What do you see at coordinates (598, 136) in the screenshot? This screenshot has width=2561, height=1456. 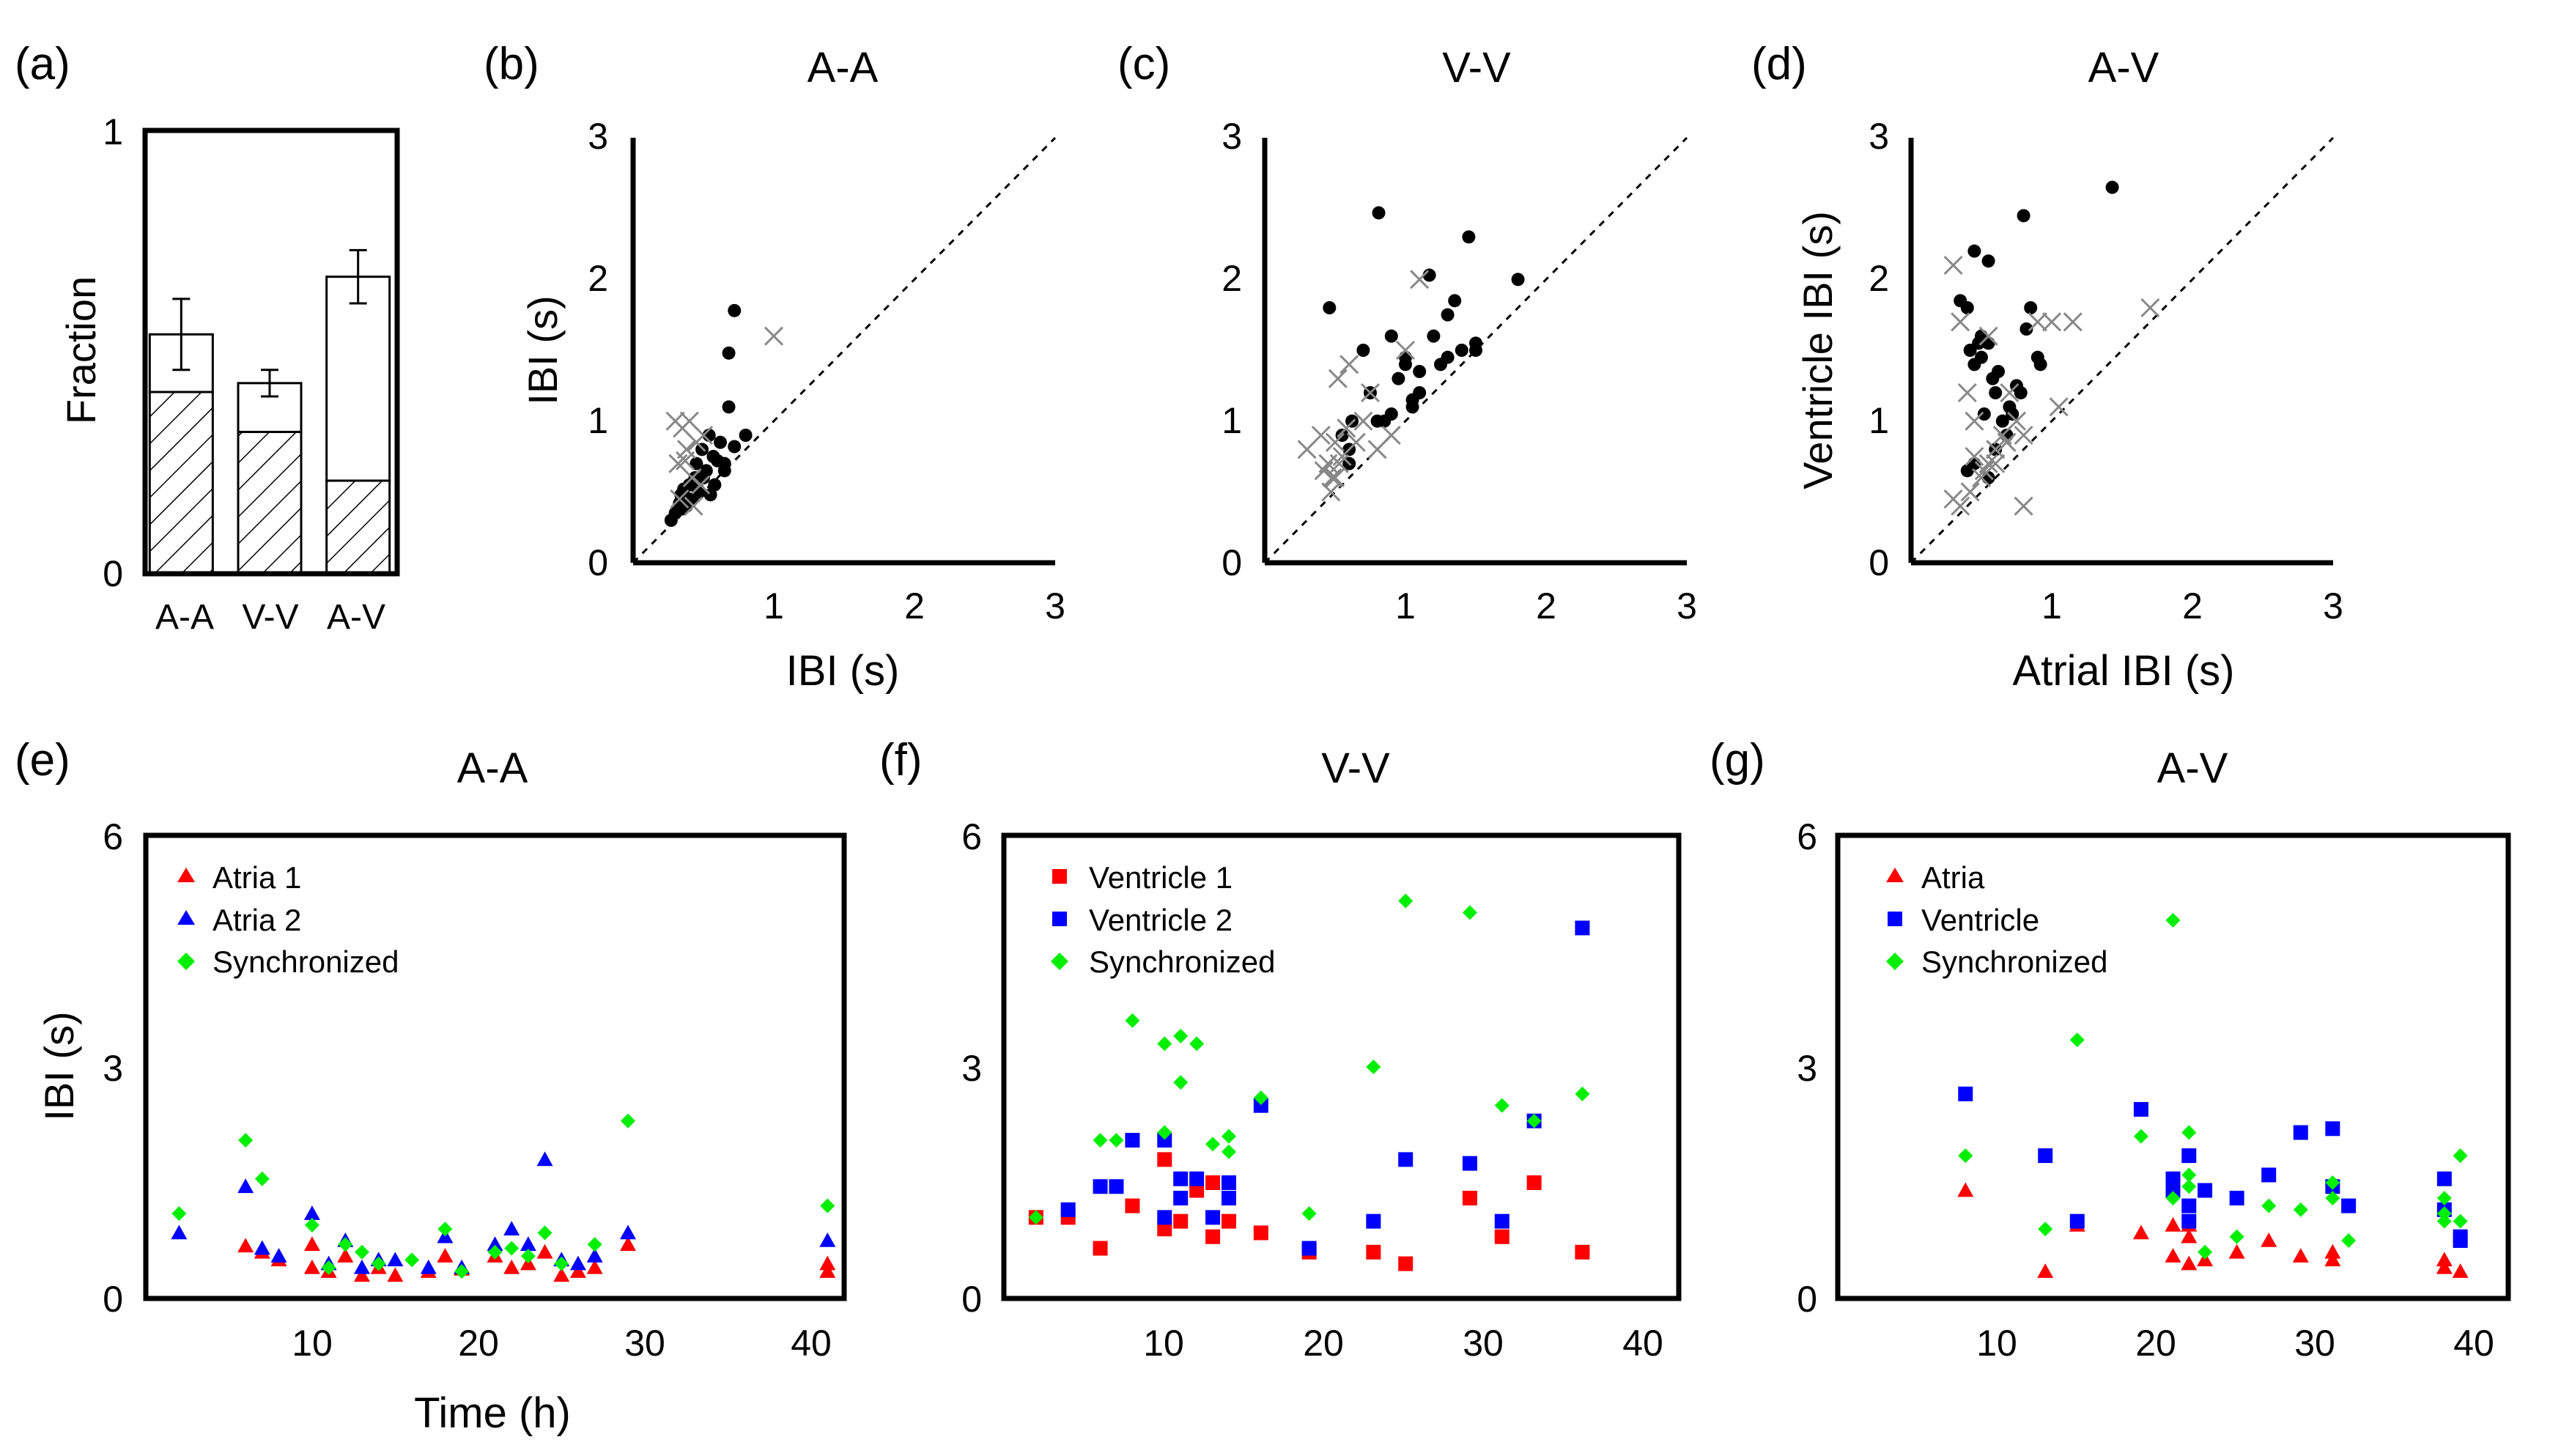 I see `chart-b-ytick-3: 3` at bounding box center [598, 136].